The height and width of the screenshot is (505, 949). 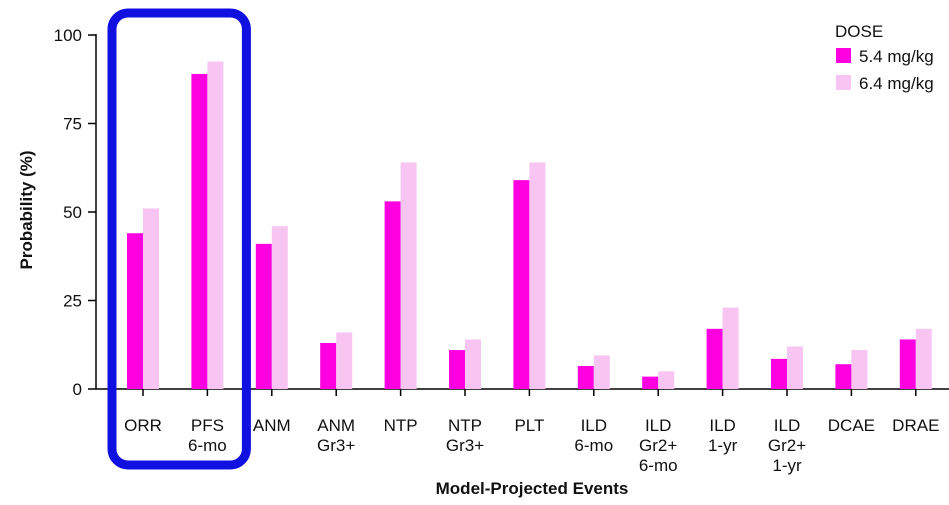 What do you see at coordinates (521, 284) in the screenshot?
I see `bar-plt-5-4-mg-kg` at bounding box center [521, 284].